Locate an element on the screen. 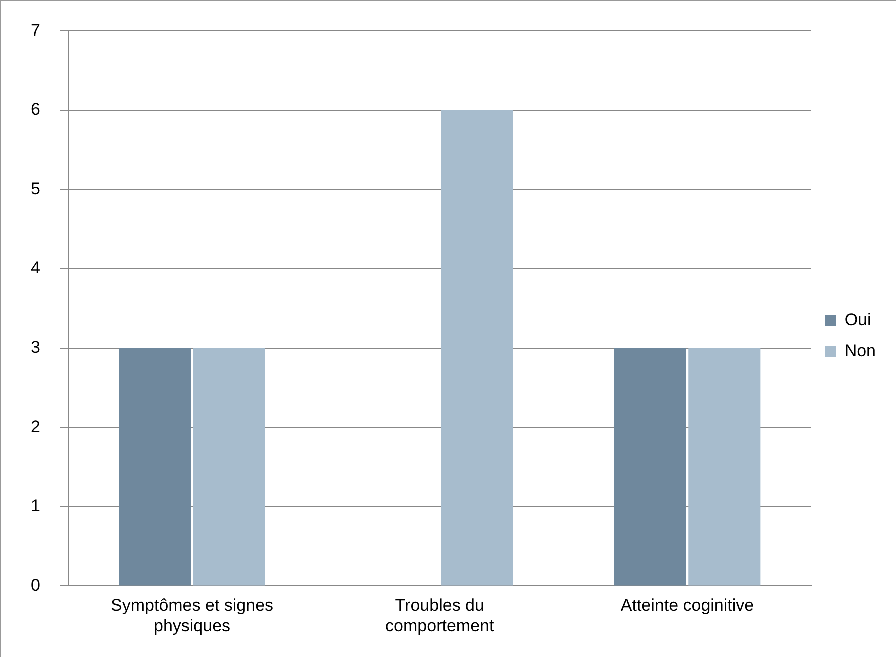 The width and height of the screenshot is (896, 657). y-tick-label: 5 is located at coordinates (35, 188).